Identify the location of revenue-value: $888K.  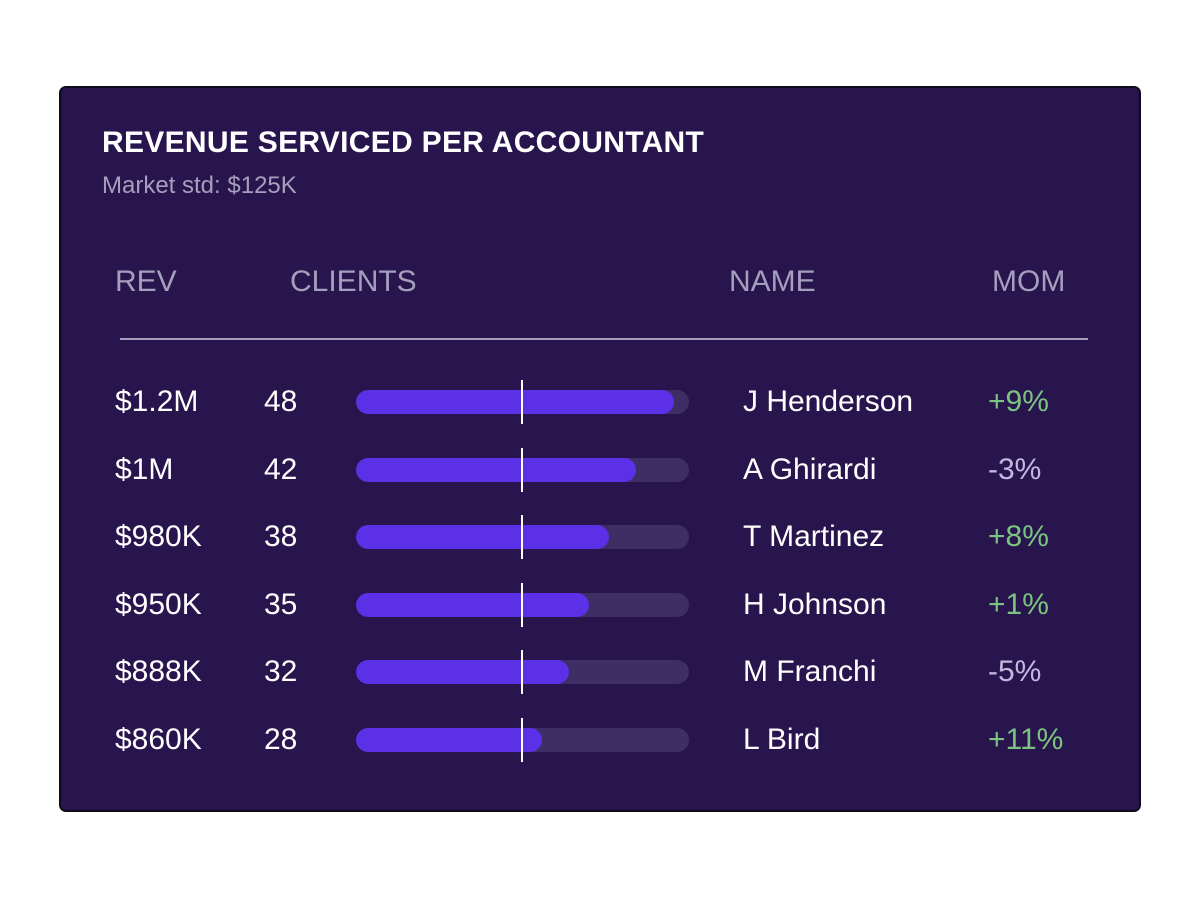
(158, 671).